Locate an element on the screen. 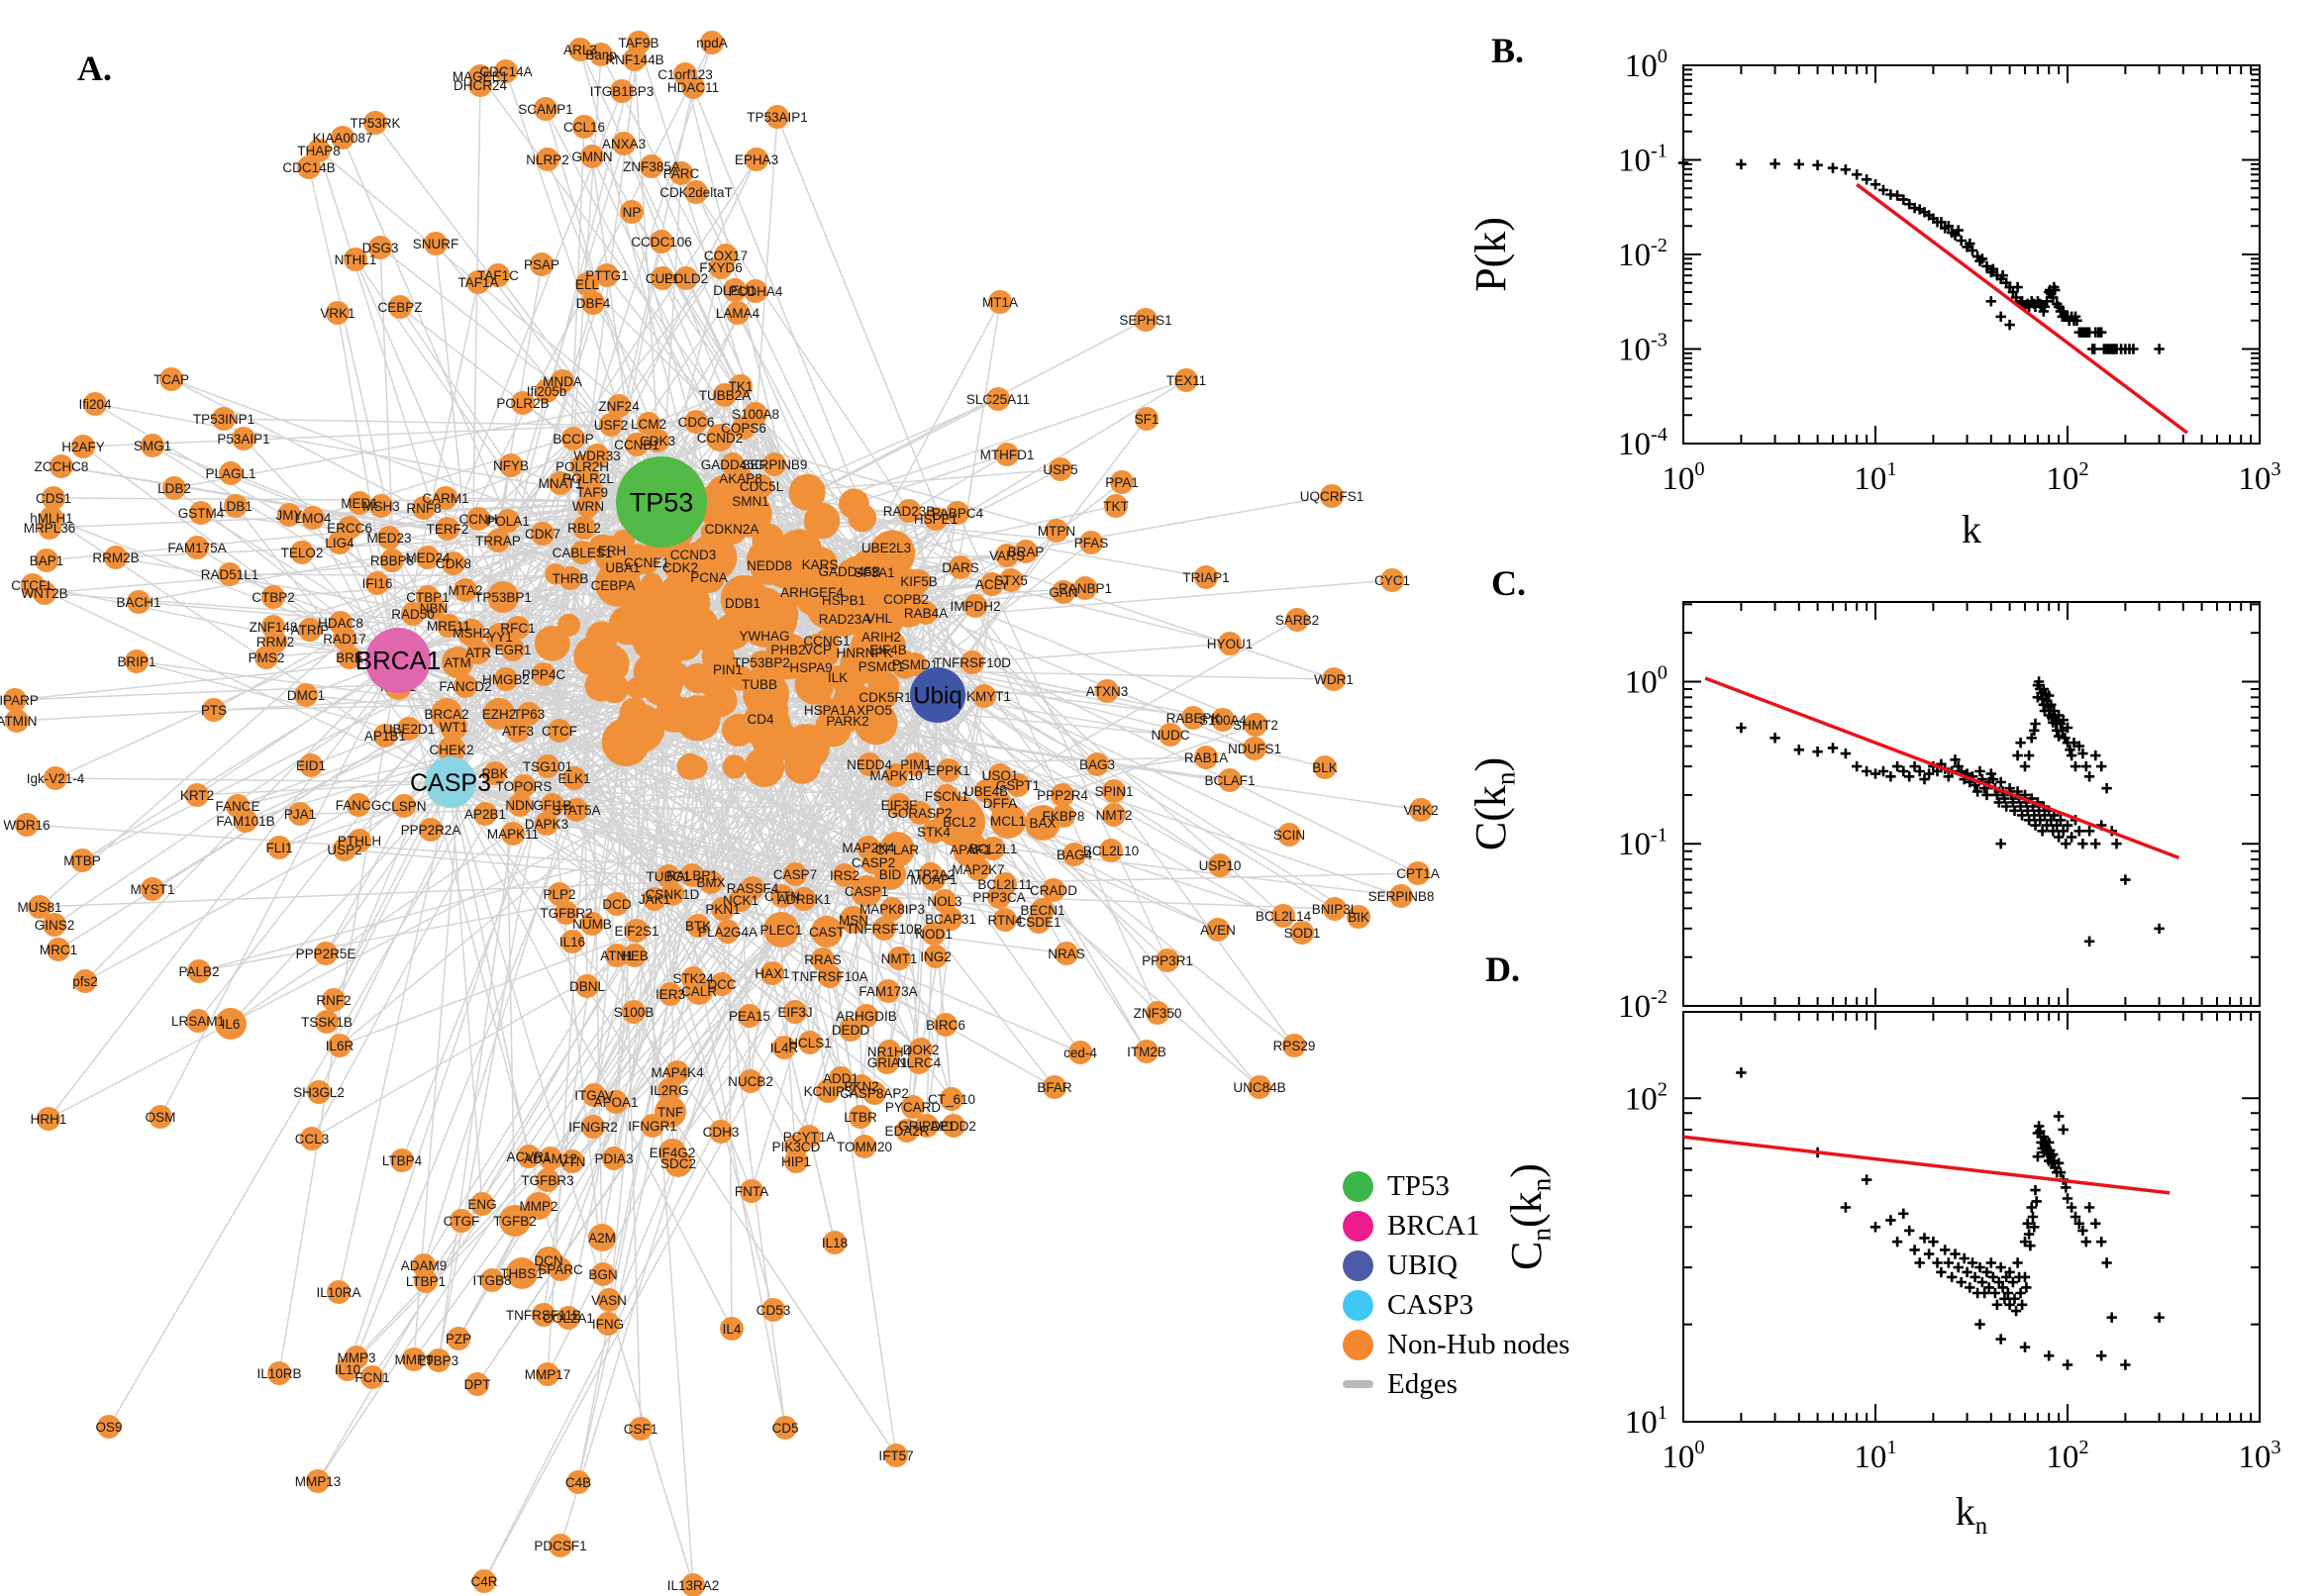  network-node-label: BAG4 is located at coordinates (1075, 855).